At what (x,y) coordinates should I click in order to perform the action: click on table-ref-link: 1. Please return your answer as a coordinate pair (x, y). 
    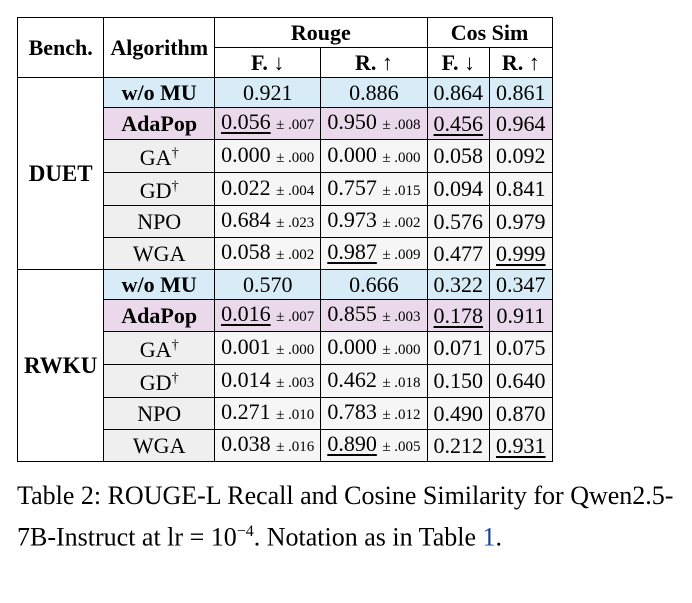
    Looking at the image, I should click on (489, 537).